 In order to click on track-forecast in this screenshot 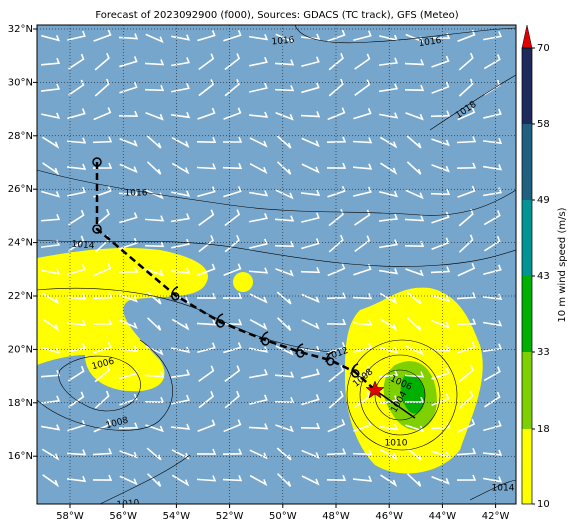, I will do `click(395, 404)`.